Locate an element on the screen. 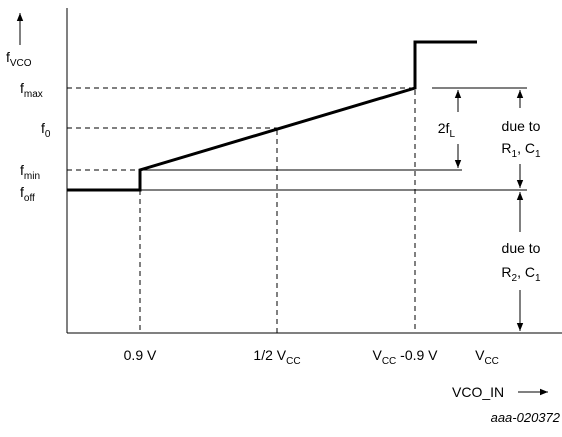  annotation: R1, C1 is located at coordinates (521, 150).